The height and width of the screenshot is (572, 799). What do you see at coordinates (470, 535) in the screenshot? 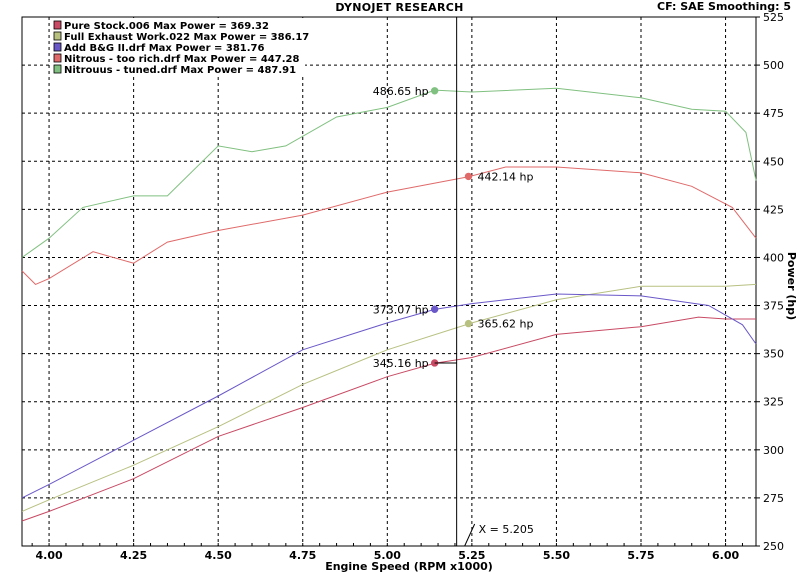
I see `cursor-pointer` at bounding box center [470, 535].